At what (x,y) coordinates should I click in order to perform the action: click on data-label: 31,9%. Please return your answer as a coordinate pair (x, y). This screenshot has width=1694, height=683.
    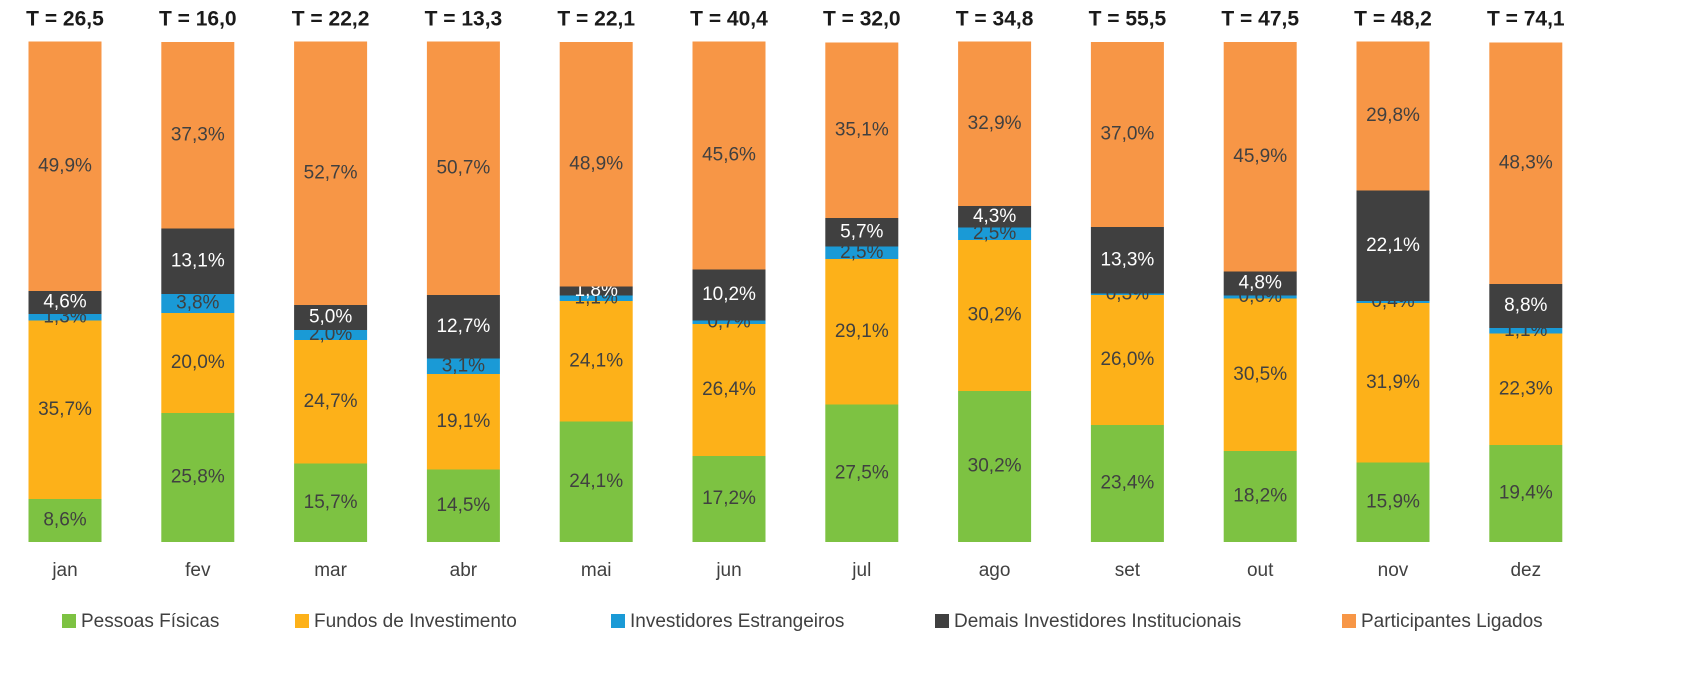
    Looking at the image, I should click on (1393, 382).